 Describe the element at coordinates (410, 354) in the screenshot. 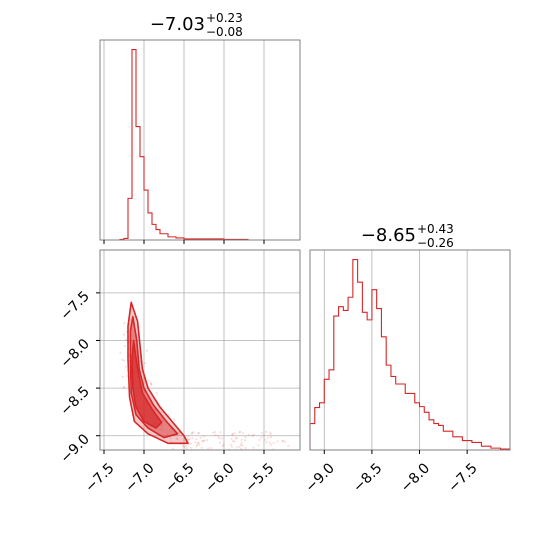

I see `histogram-right-line` at that location.